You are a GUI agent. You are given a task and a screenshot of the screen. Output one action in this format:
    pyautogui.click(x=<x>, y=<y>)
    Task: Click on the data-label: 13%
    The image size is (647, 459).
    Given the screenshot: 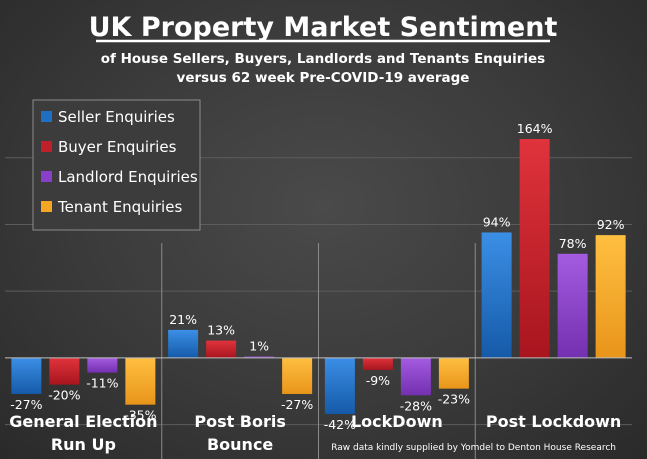 What is the action you would take?
    pyautogui.click(x=221, y=330)
    